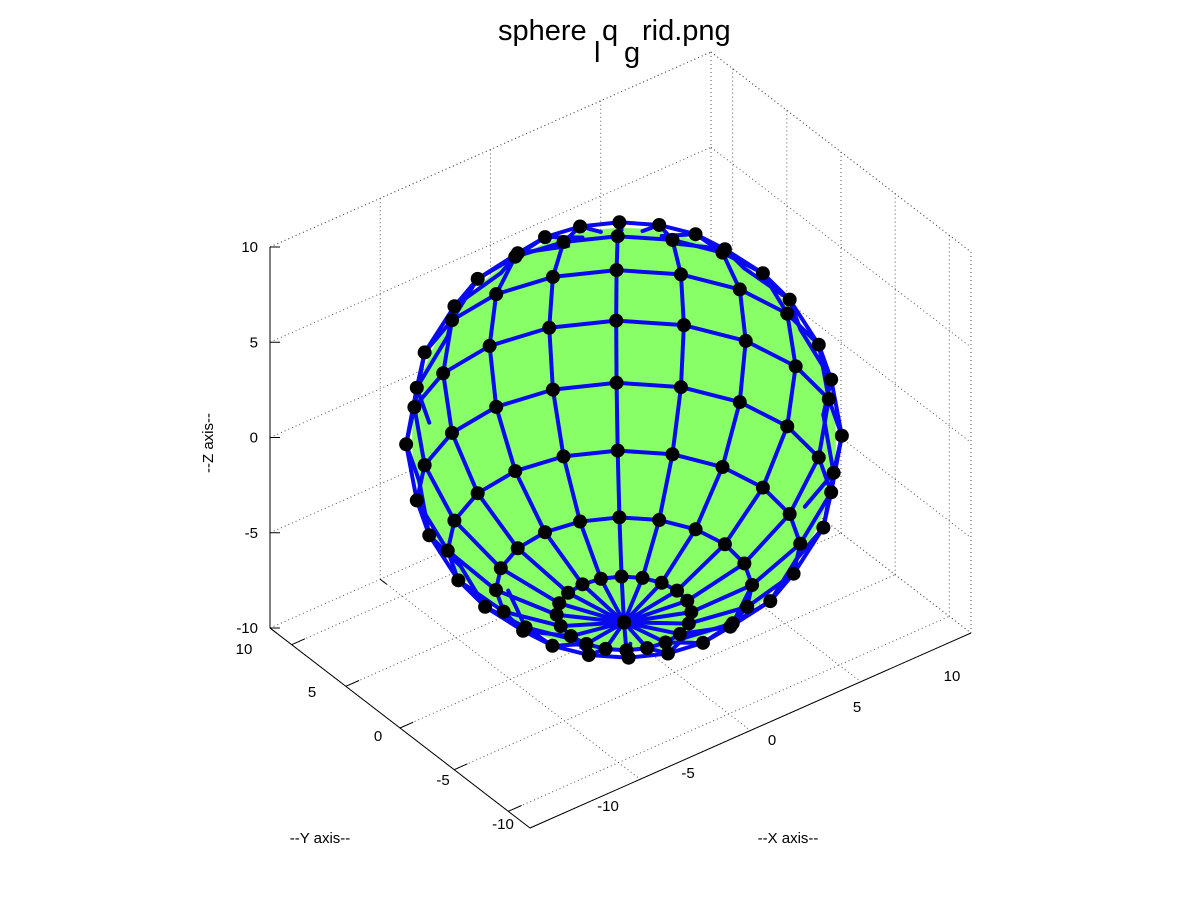 The image size is (1200, 900). Describe the element at coordinates (608, 806) in the screenshot. I see `x-tick-label: -10` at that location.